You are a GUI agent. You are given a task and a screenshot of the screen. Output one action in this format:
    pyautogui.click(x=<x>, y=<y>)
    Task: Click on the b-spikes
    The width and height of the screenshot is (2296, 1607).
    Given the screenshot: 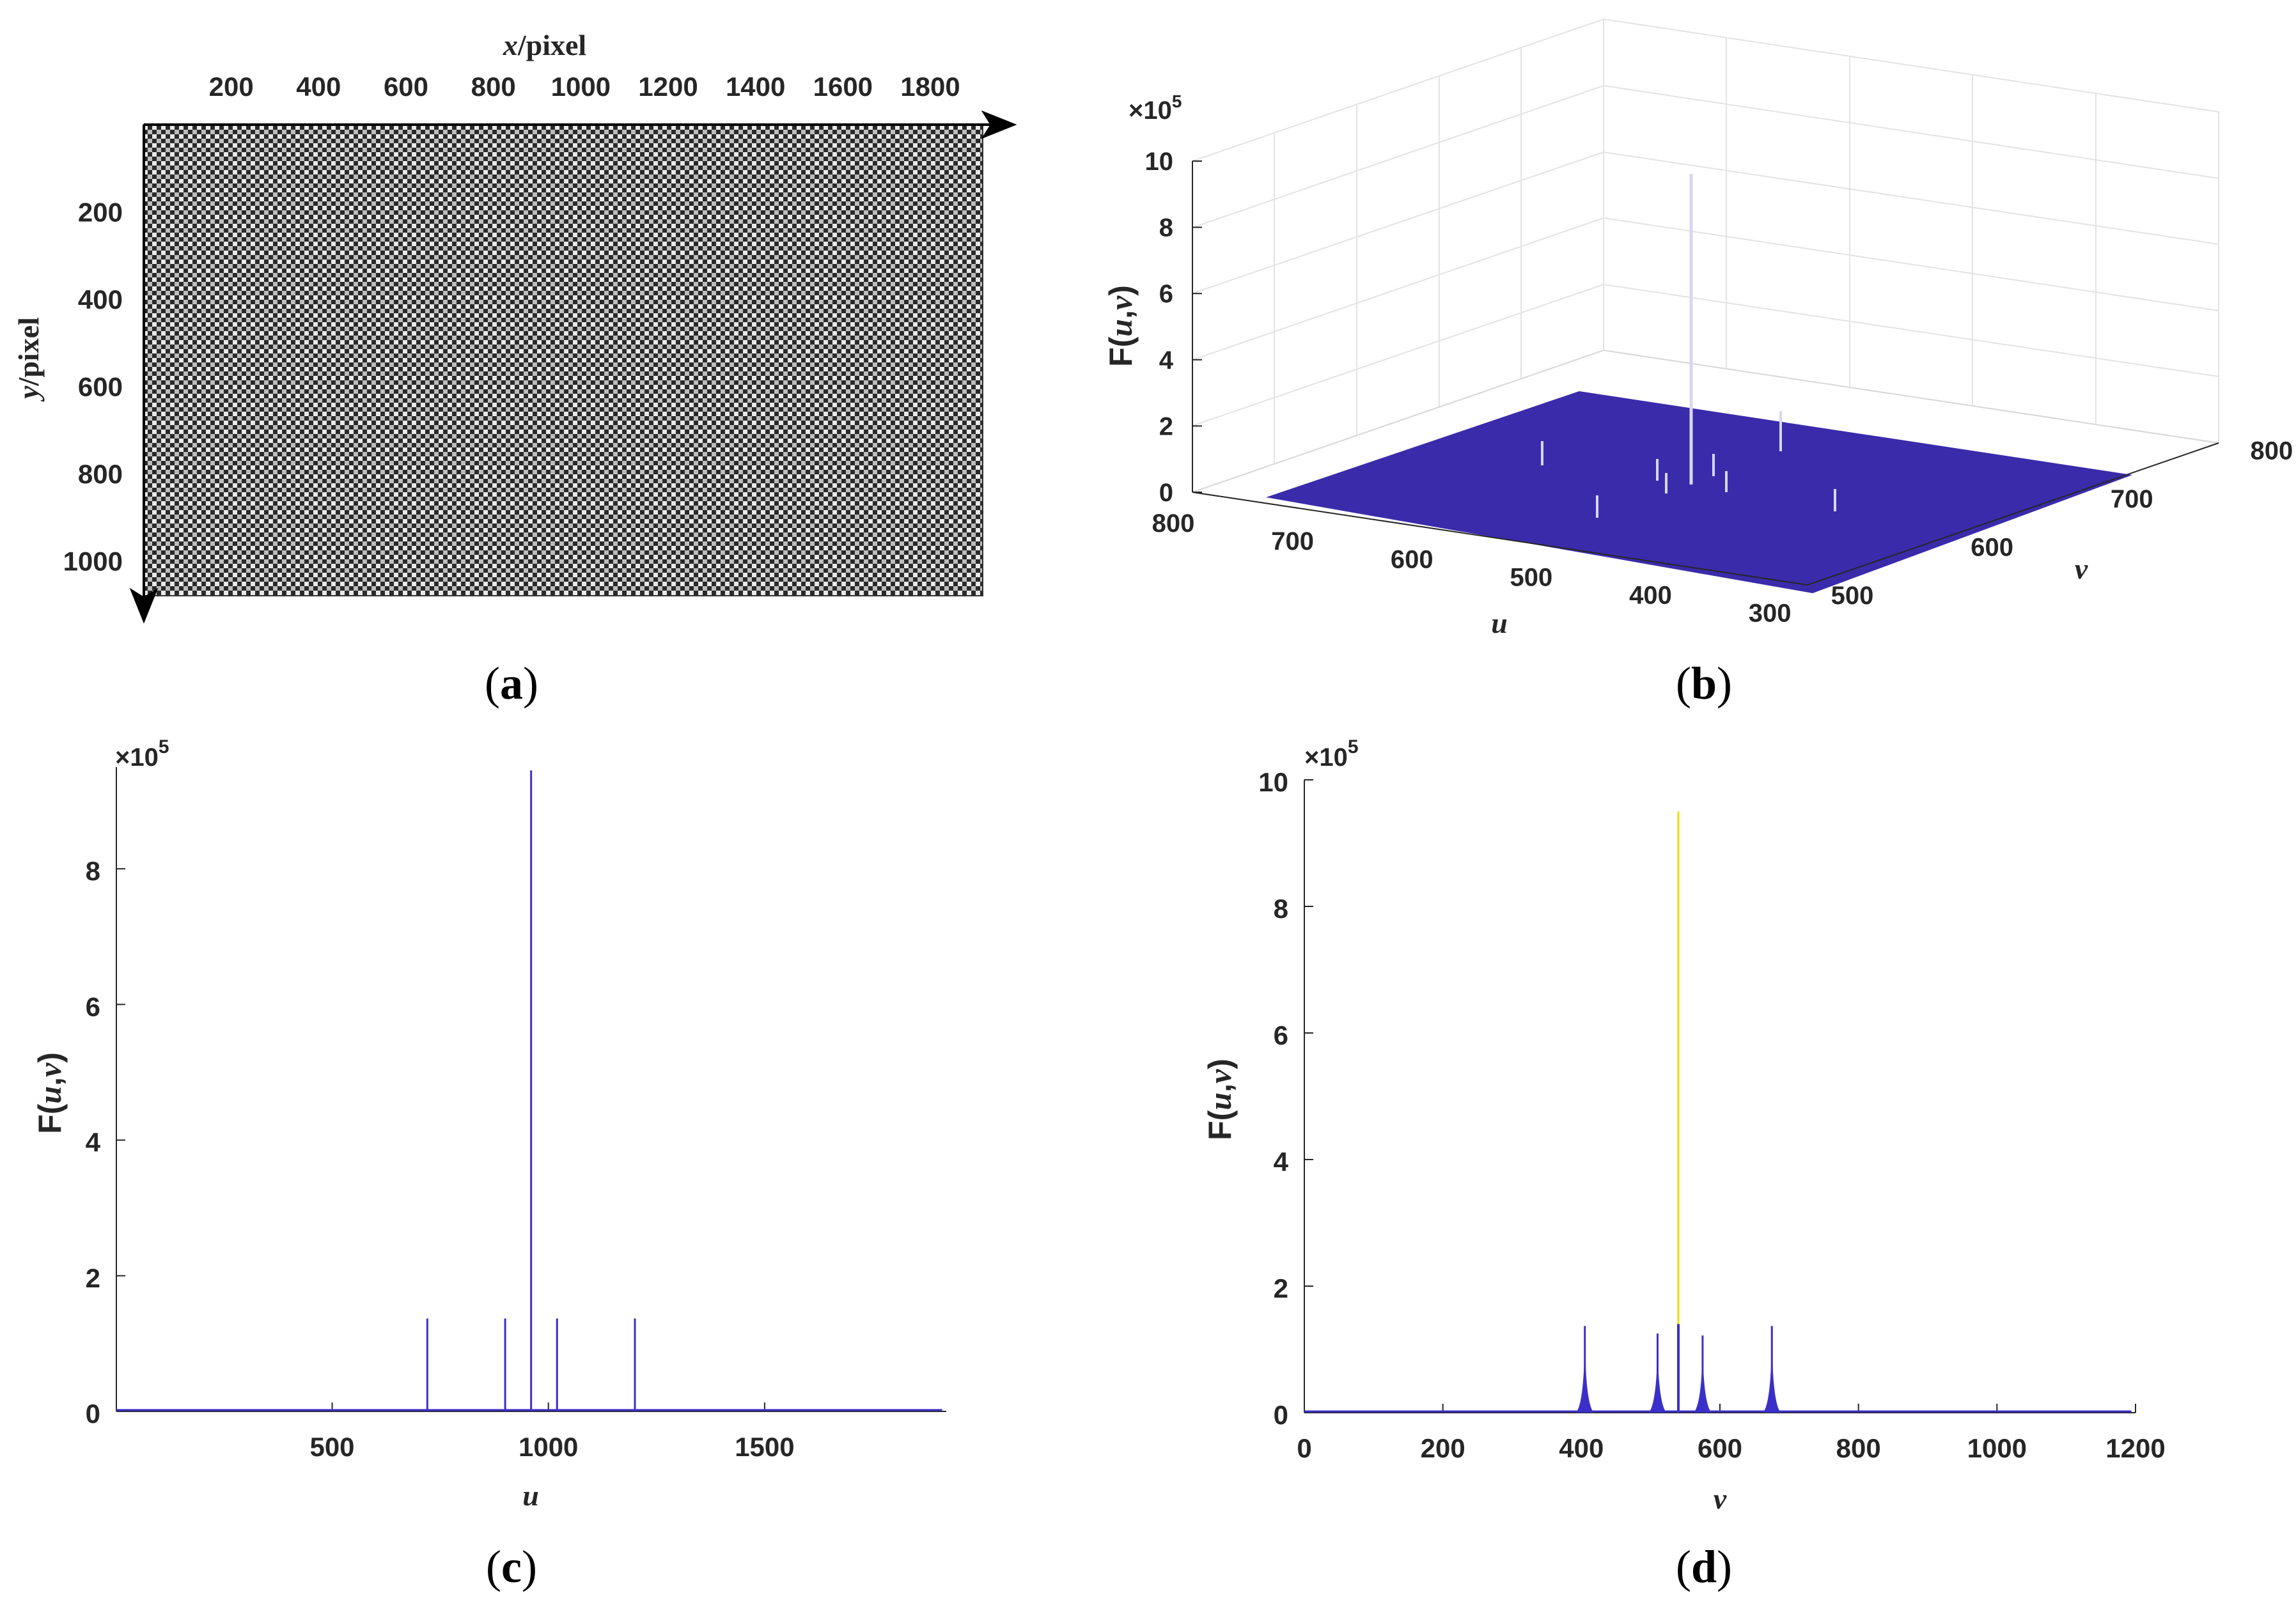 What is the action you would take?
    pyautogui.click(x=1688, y=346)
    